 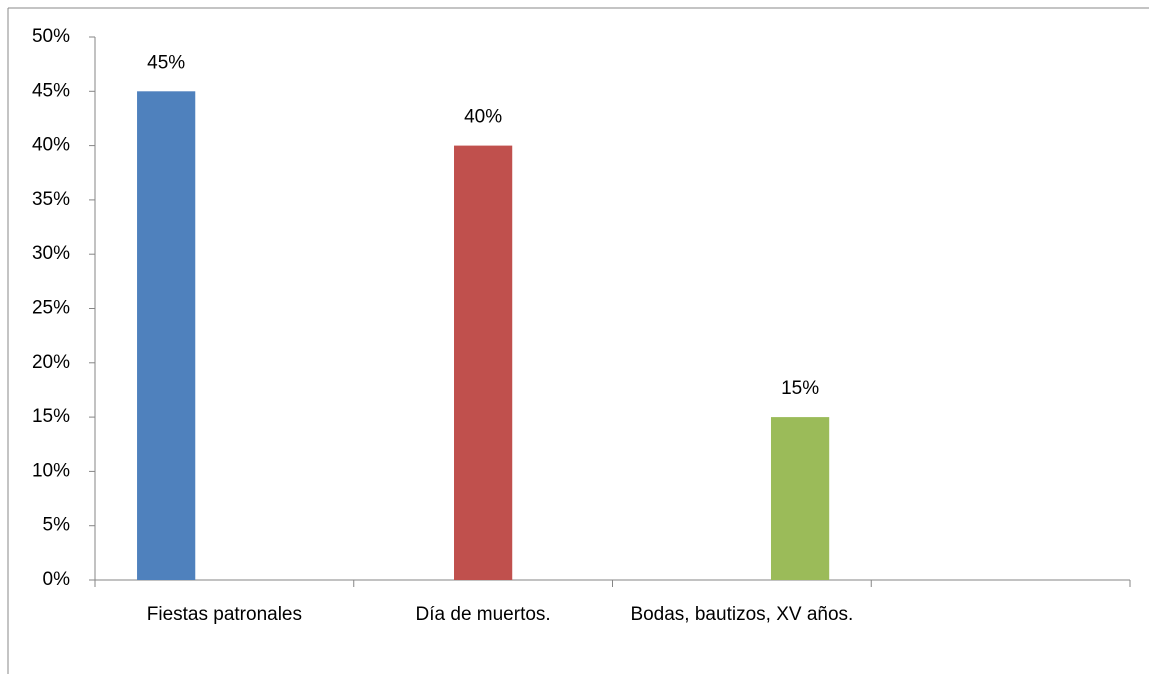 I want to click on y-tick-label: 40%, so click(x=51, y=145).